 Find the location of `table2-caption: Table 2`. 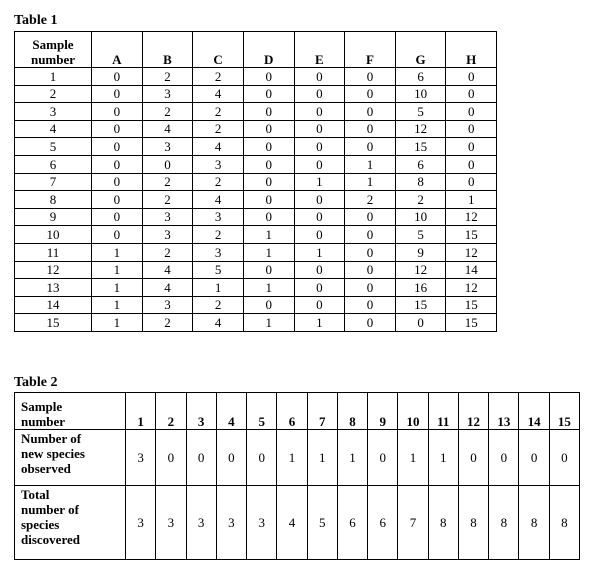

table2-caption: Table 2 is located at coordinates (36, 382).